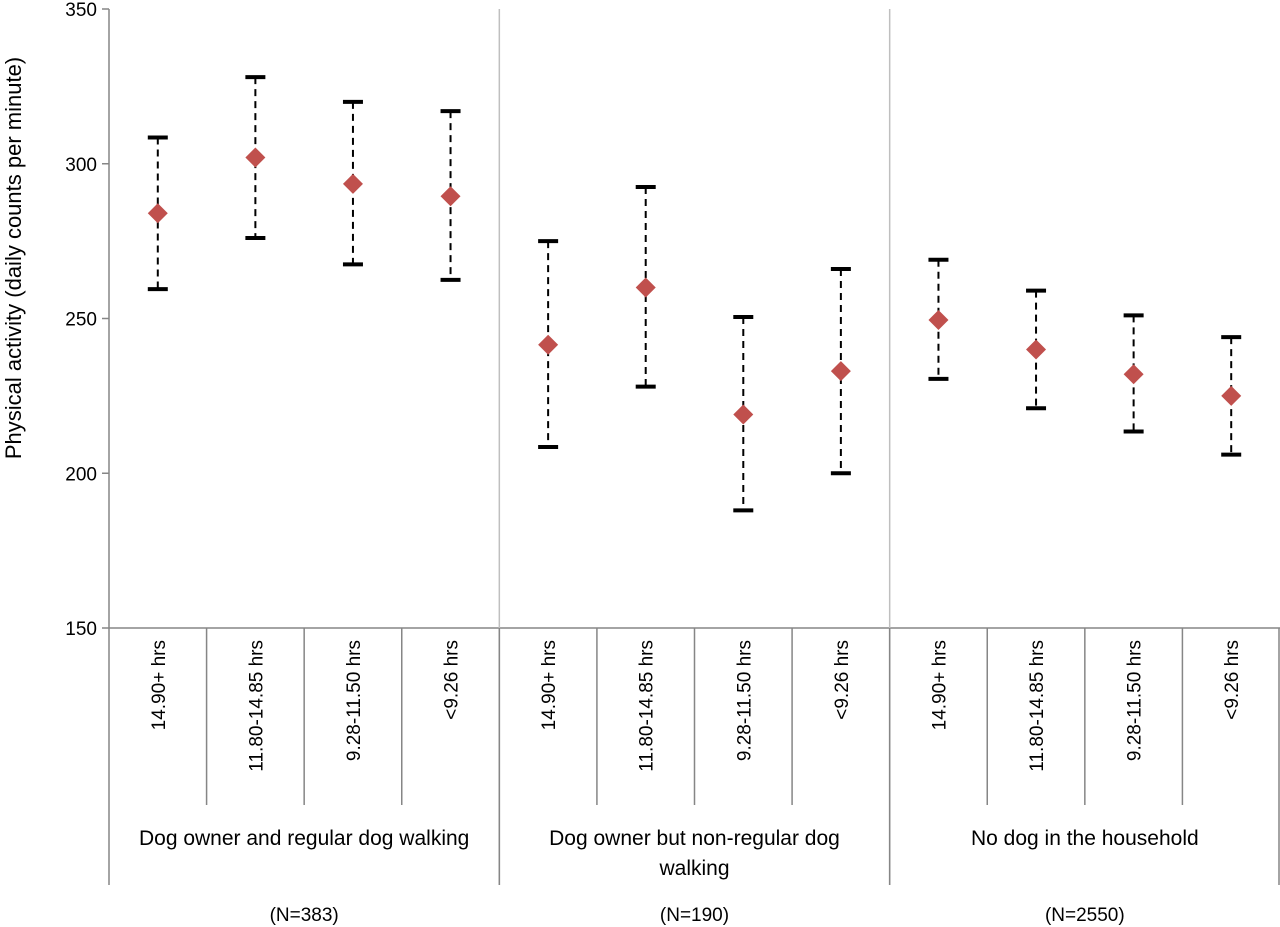 Image resolution: width=1280 pixels, height=927 pixels. Describe the element at coordinates (694, 838) in the screenshot. I see `group-label: Dog owner but non-regular dog` at that location.